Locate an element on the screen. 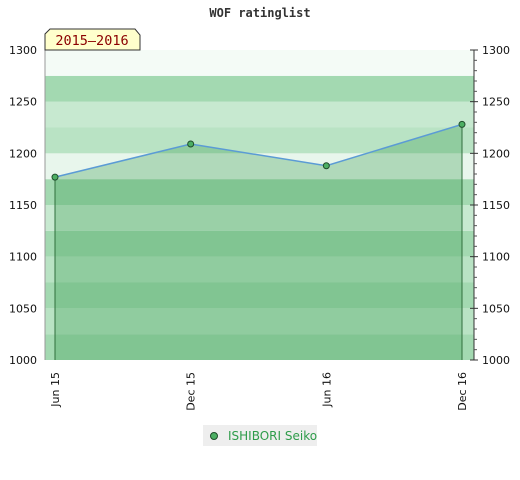 This screenshot has height=480, width=520. y-tick-label-left: 1250 is located at coordinates (23, 102).